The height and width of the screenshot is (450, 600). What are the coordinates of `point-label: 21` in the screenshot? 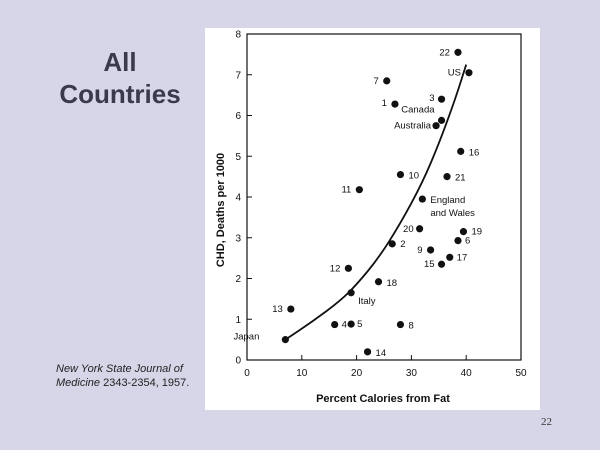 It's located at (460, 178).